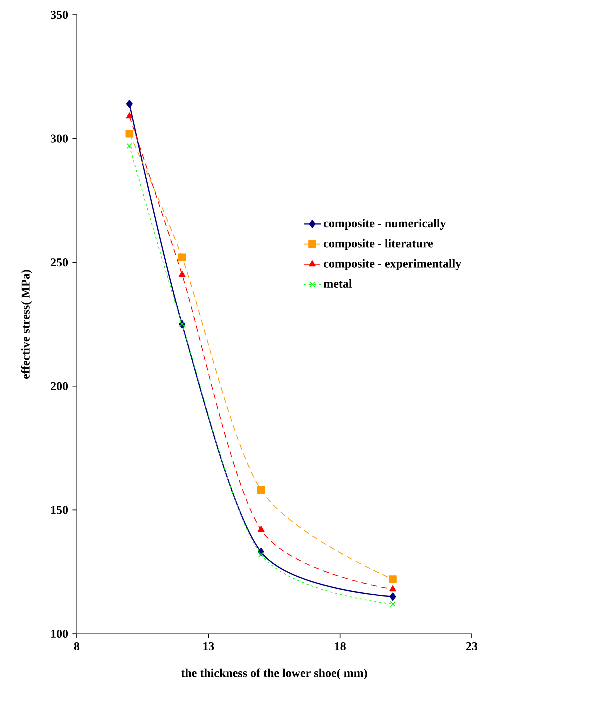  Describe the element at coordinates (59, 262) in the screenshot. I see `y-tick-label: 250` at that location.